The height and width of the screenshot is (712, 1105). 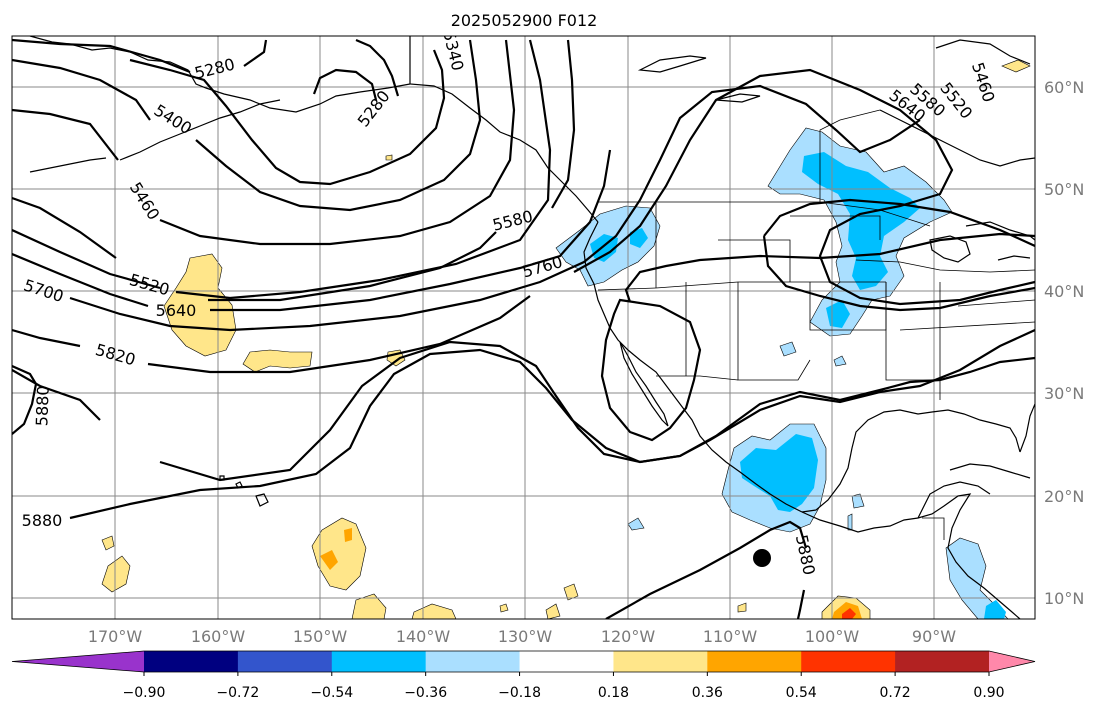 What do you see at coordinates (934, 636) in the screenshot?
I see `lon-label: 90°W` at bounding box center [934, 636].